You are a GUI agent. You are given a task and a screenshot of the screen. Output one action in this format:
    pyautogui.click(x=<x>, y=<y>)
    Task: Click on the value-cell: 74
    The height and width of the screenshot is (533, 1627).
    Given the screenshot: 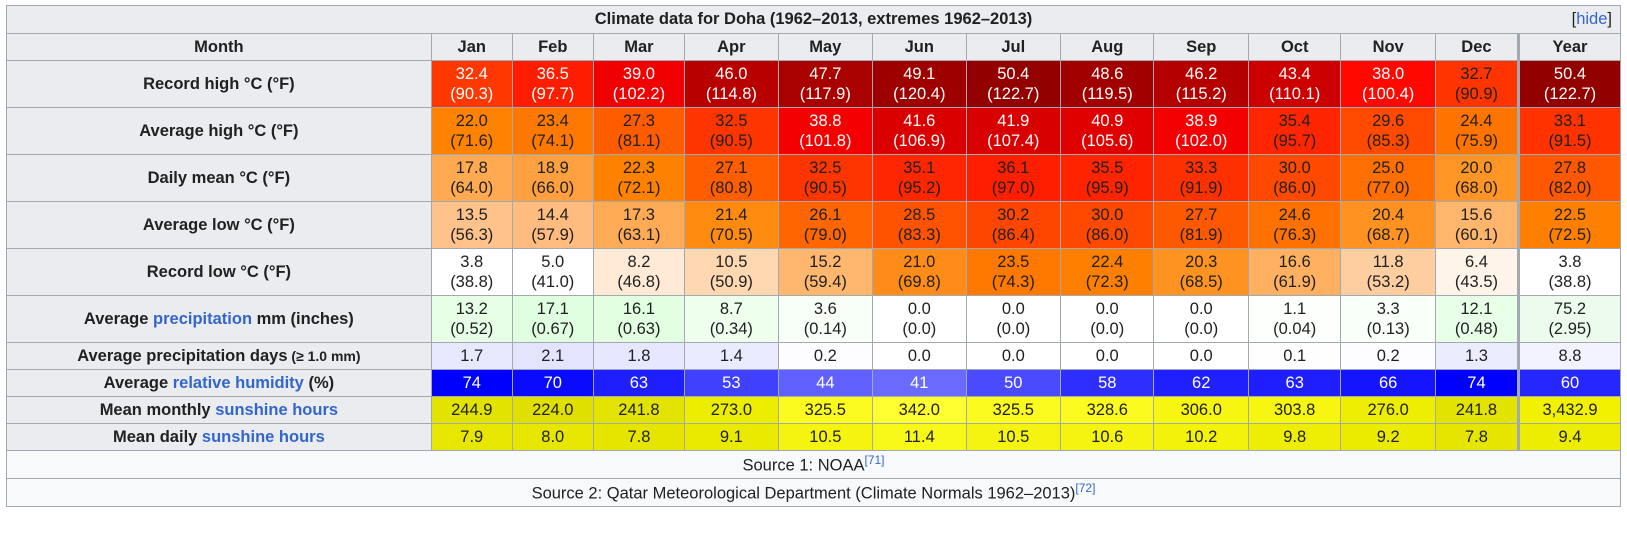 What is the action you would take?
    pyautogui.click(x=471, y=383)
    